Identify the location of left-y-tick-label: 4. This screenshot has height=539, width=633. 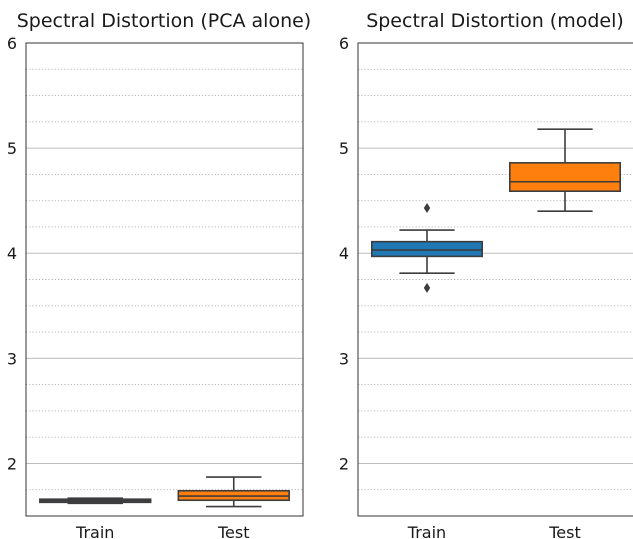
(12, 253).